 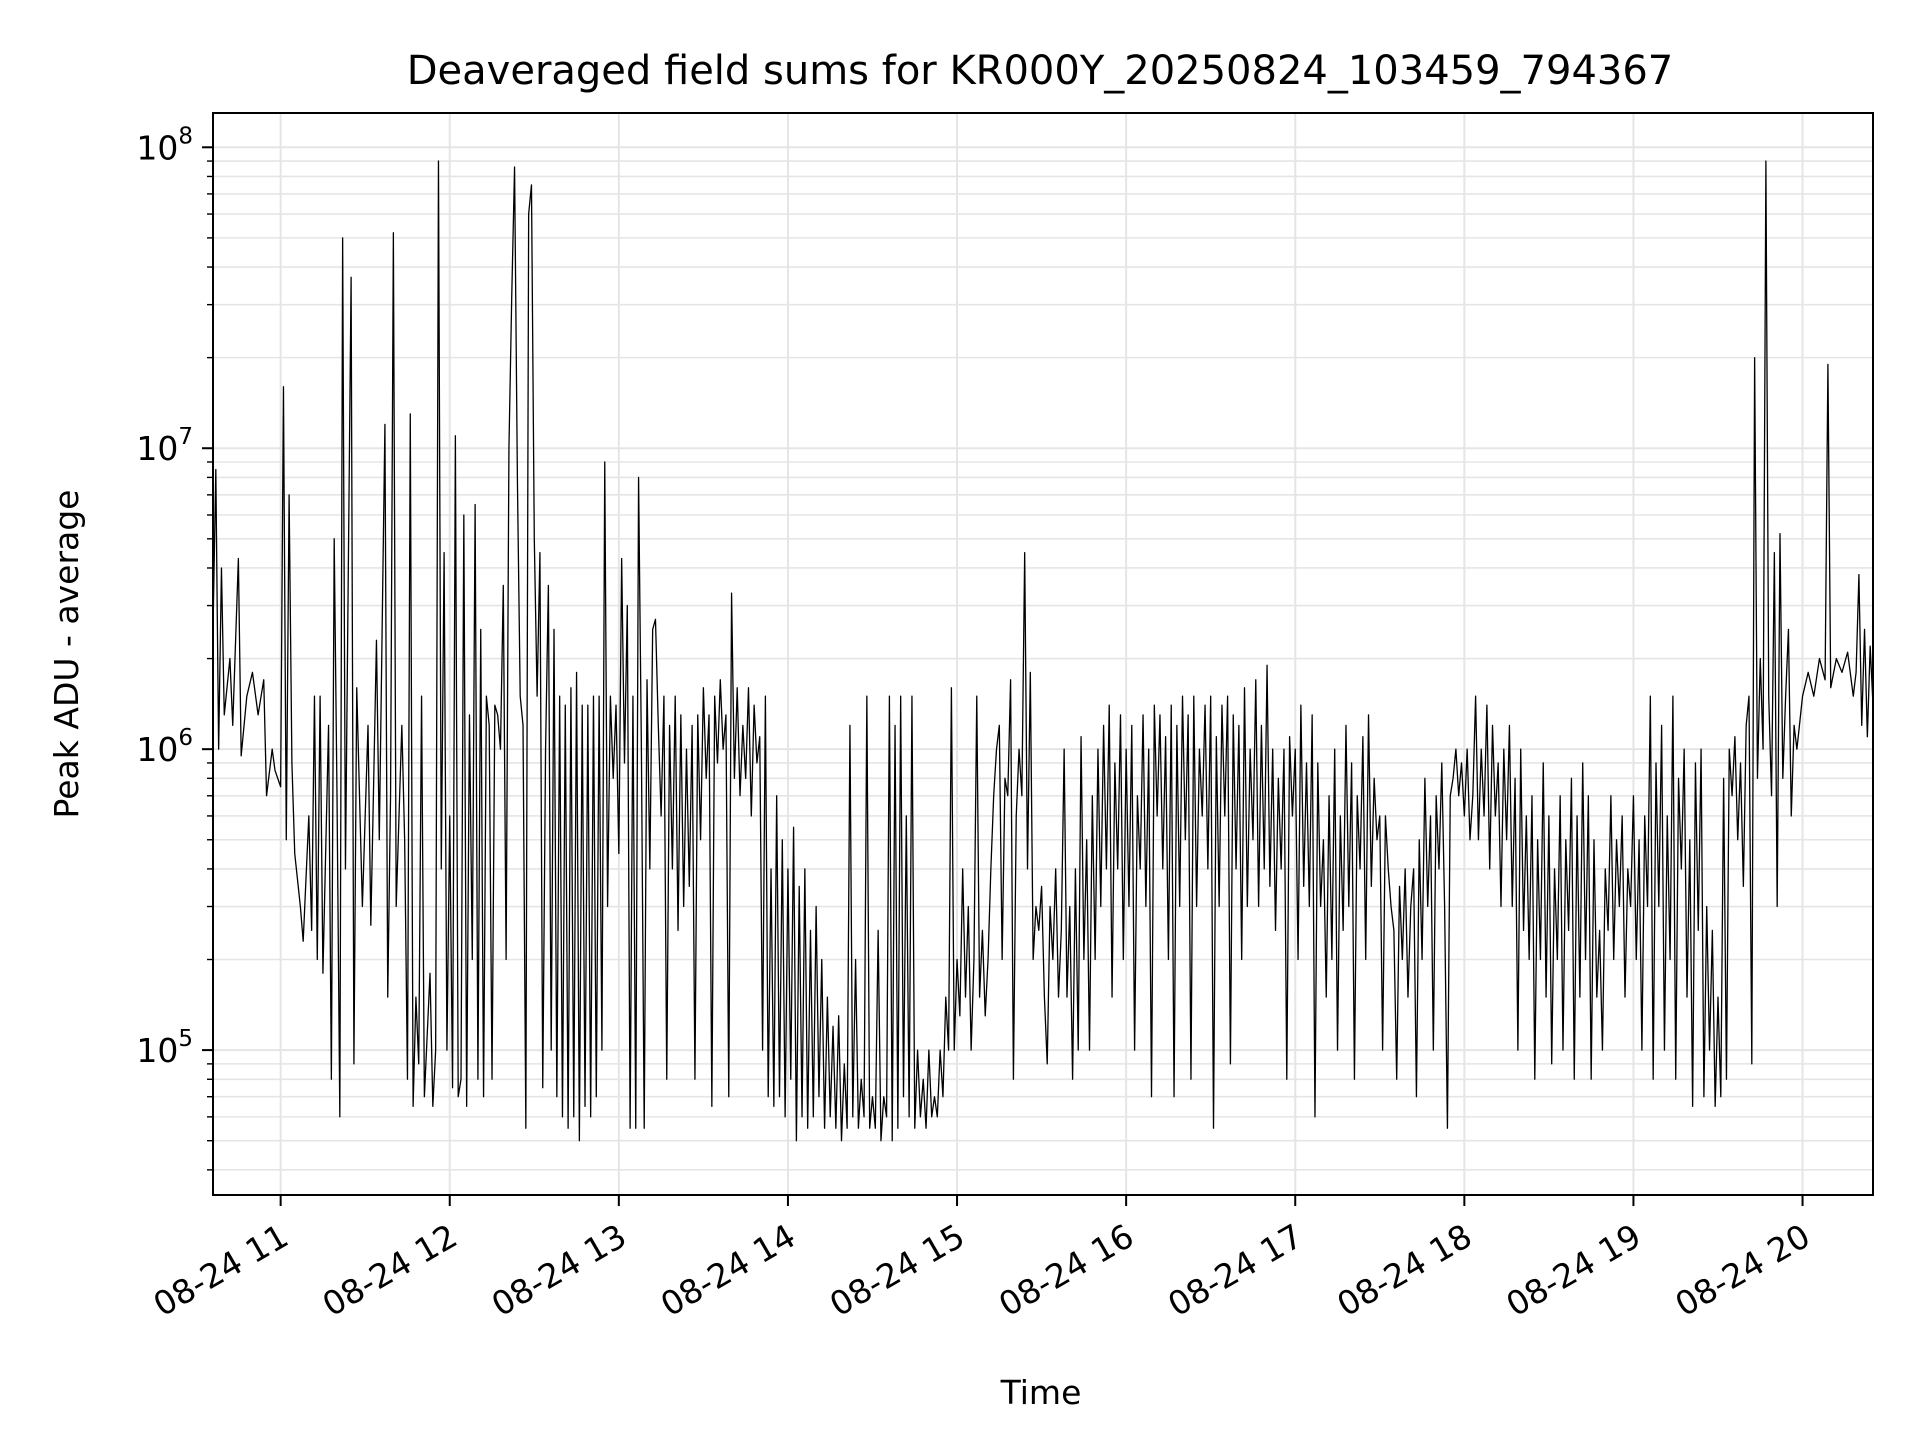 What do you see at coordinates (1041, 1392) in the screenshot?
I see `x-axis-label: Time` at bounding box center [1041, 1392].